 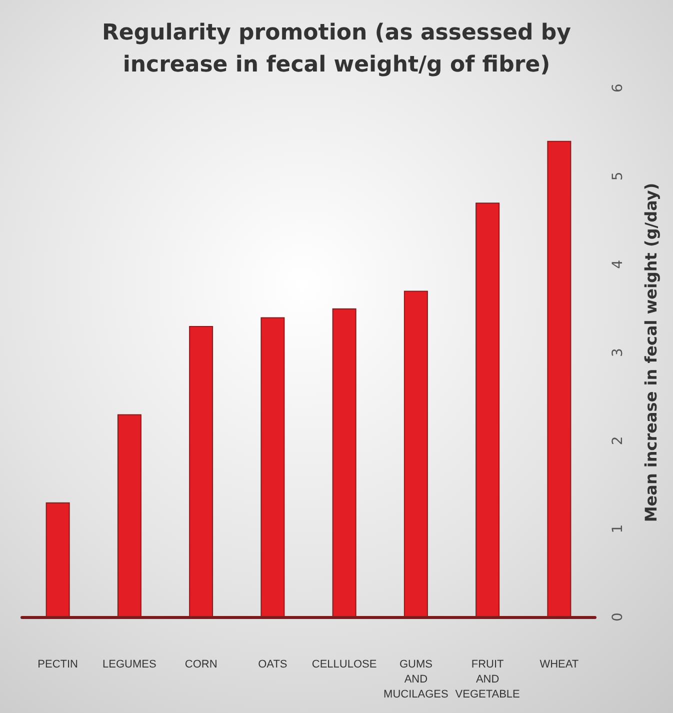 I want to click on x-tick-label: OATS, so click(x=273, y=664).